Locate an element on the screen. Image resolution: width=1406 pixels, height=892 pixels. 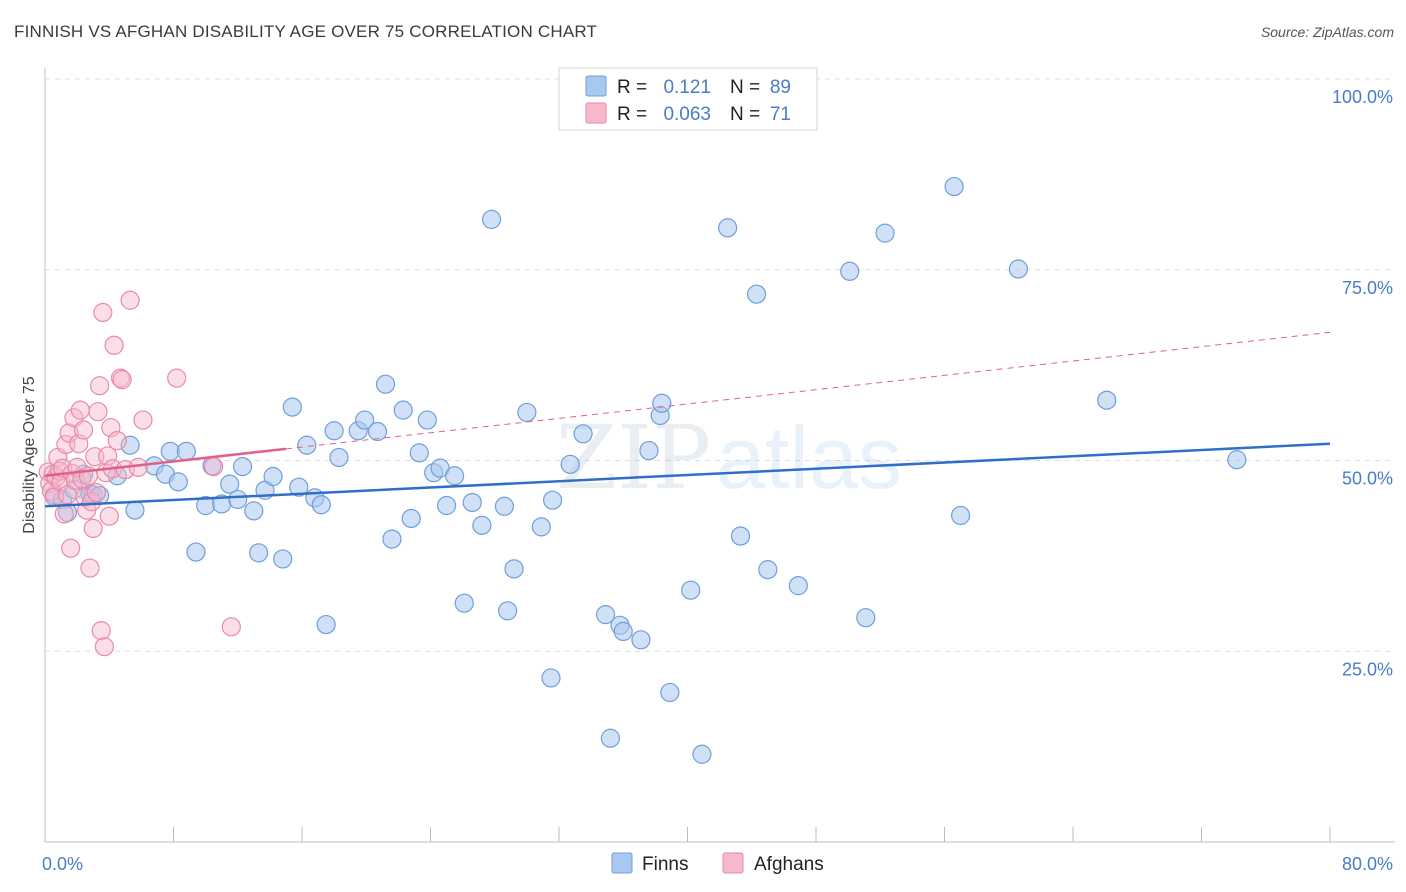
legend-top: R = 0.121 N = 89 R = 0.063 N = 71 is located at coordinates (688, 99).